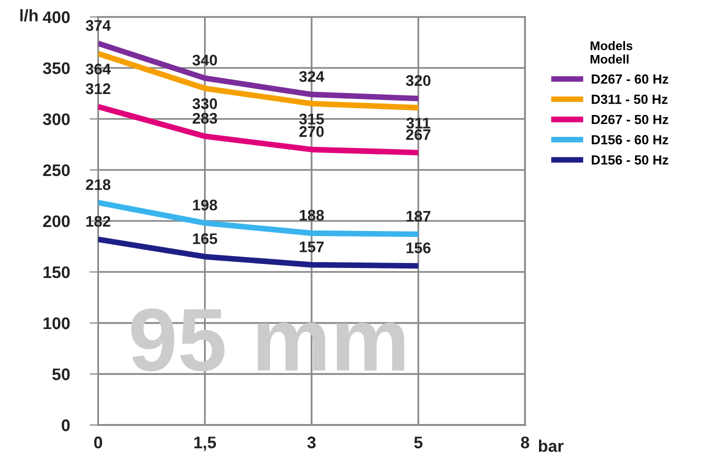 The image size is (701, 457). What do you see at coordinates (418, 134) in the screenshot?
I see `data-label: 267` at bounding box center [418, 134].